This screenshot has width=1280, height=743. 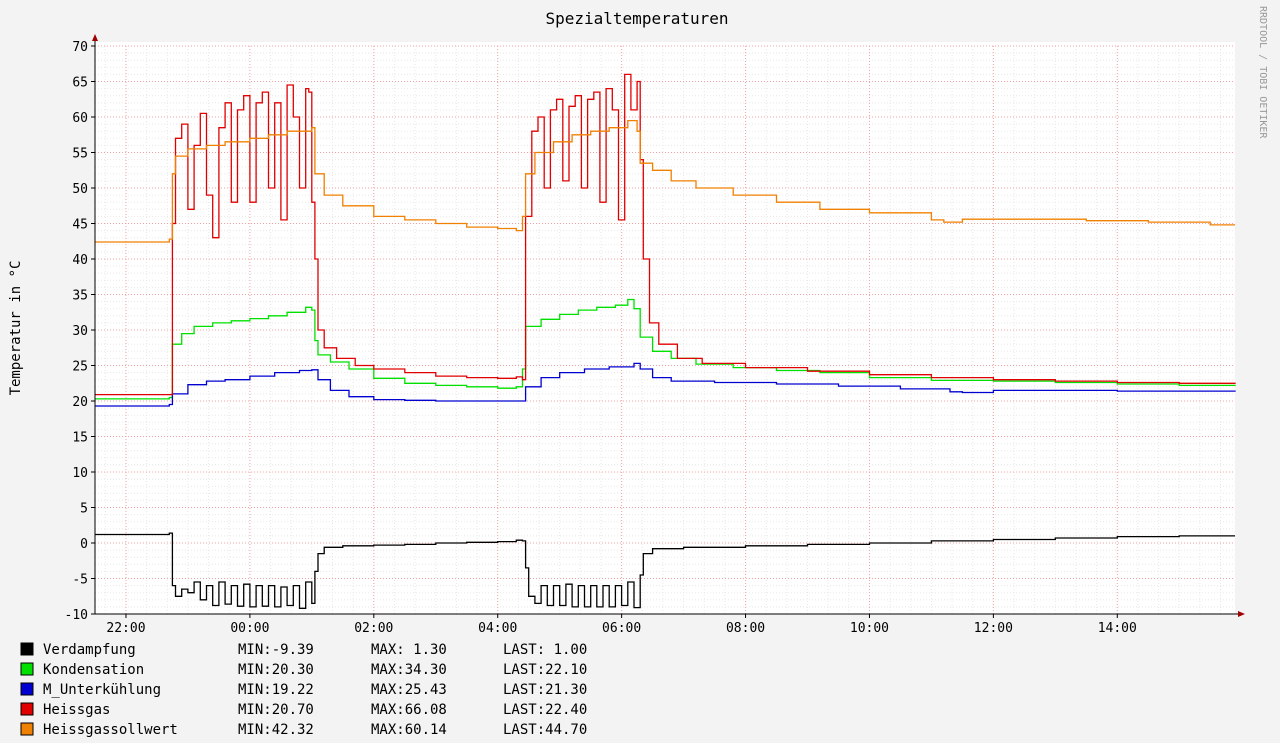 What do you see at coordinates (1241, 614) in the screenshot?
I see `x-axis-arrow` at bounding box center [1241, 614].